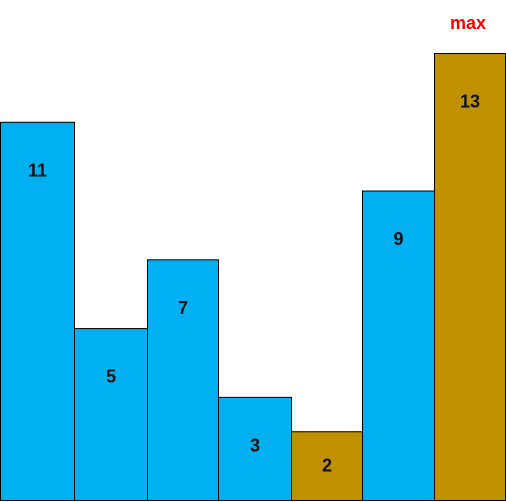  Describe the element at coordinates (255, 445) in the screenshot. I see `bar-value-label: 3` at that location.